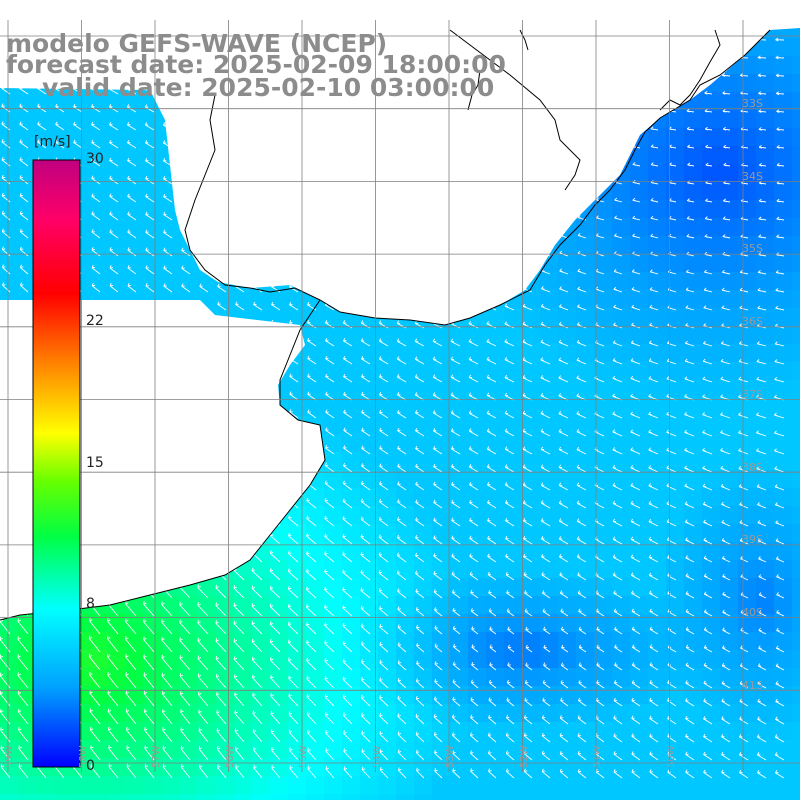  Describe the element at coordinates (268, 87) in the screenshot. I see `valid-date: valid date: 2025-02-10 03:00:00` at that location.